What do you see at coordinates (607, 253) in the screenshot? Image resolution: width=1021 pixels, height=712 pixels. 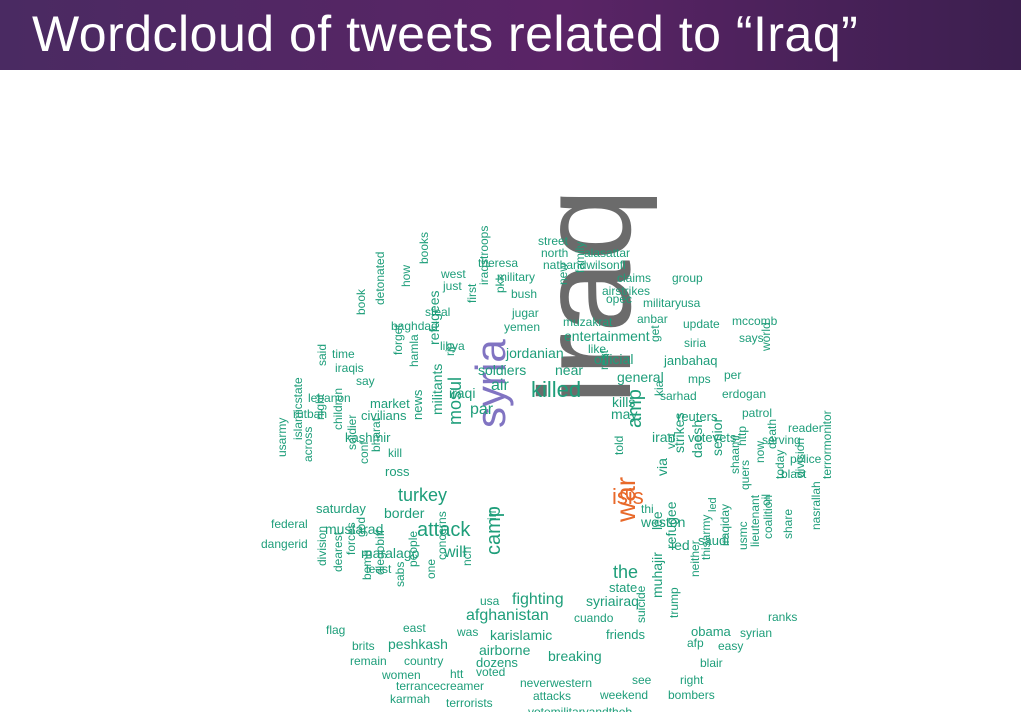 I see `cloud-word: alasattar` at bounding box center [607, 253].